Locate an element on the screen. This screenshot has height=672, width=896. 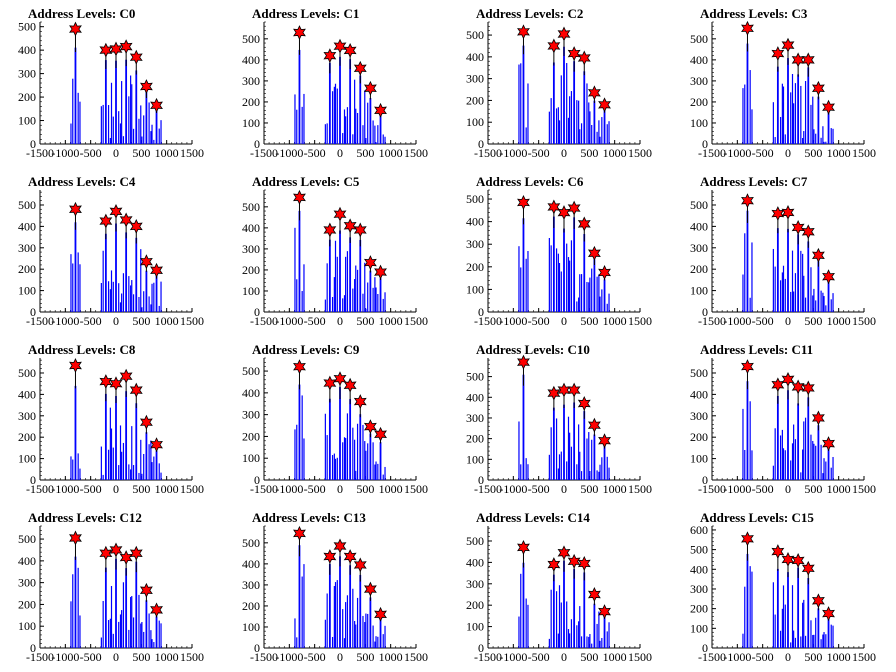
chart-title: Address Levels: C9 is located at coordinates (306, 349).